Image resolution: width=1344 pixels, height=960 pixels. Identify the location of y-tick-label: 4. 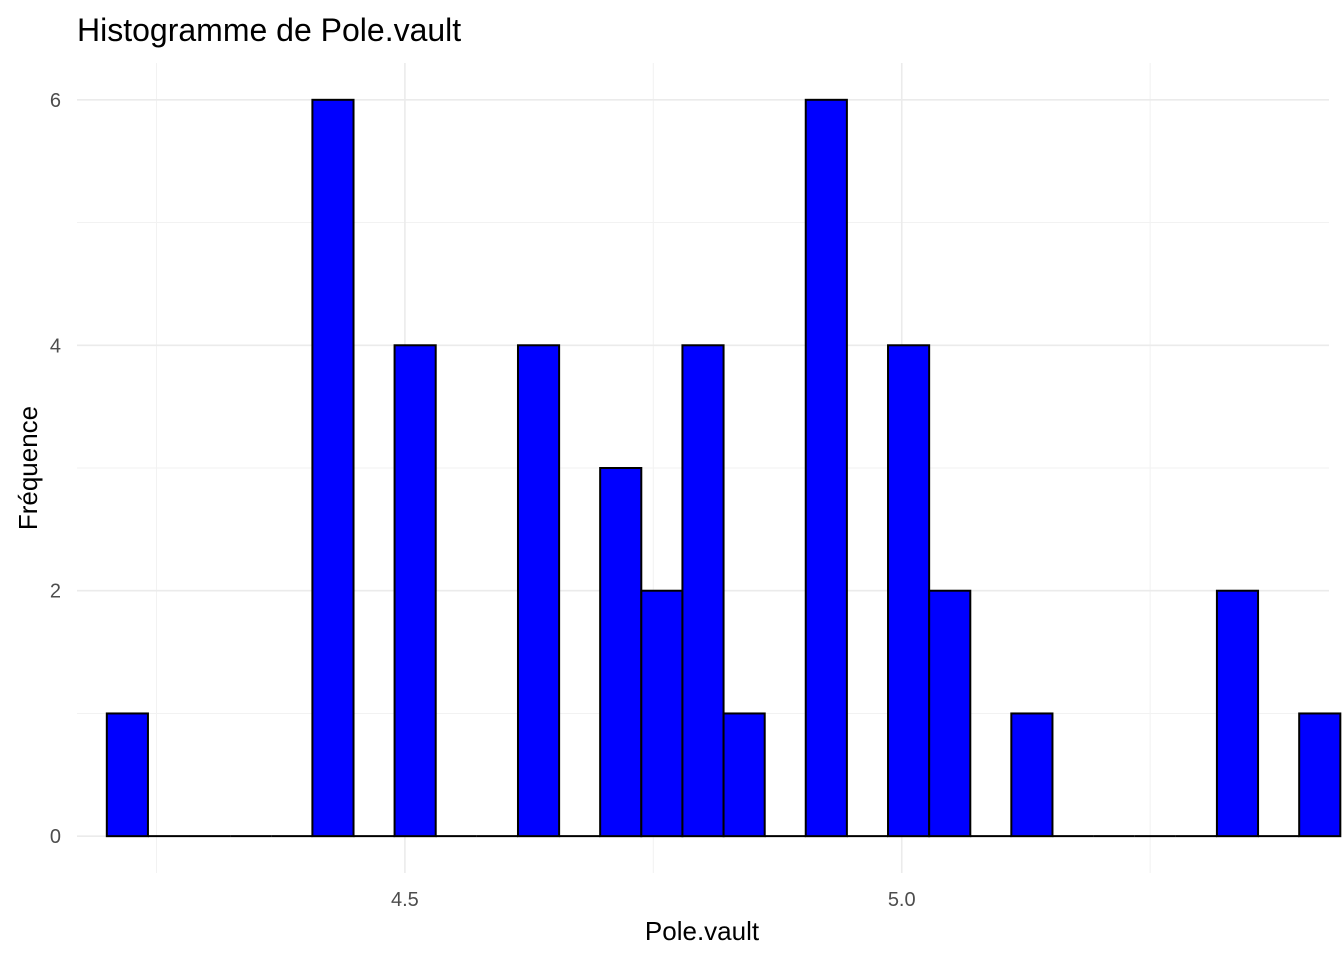
(55, 346).